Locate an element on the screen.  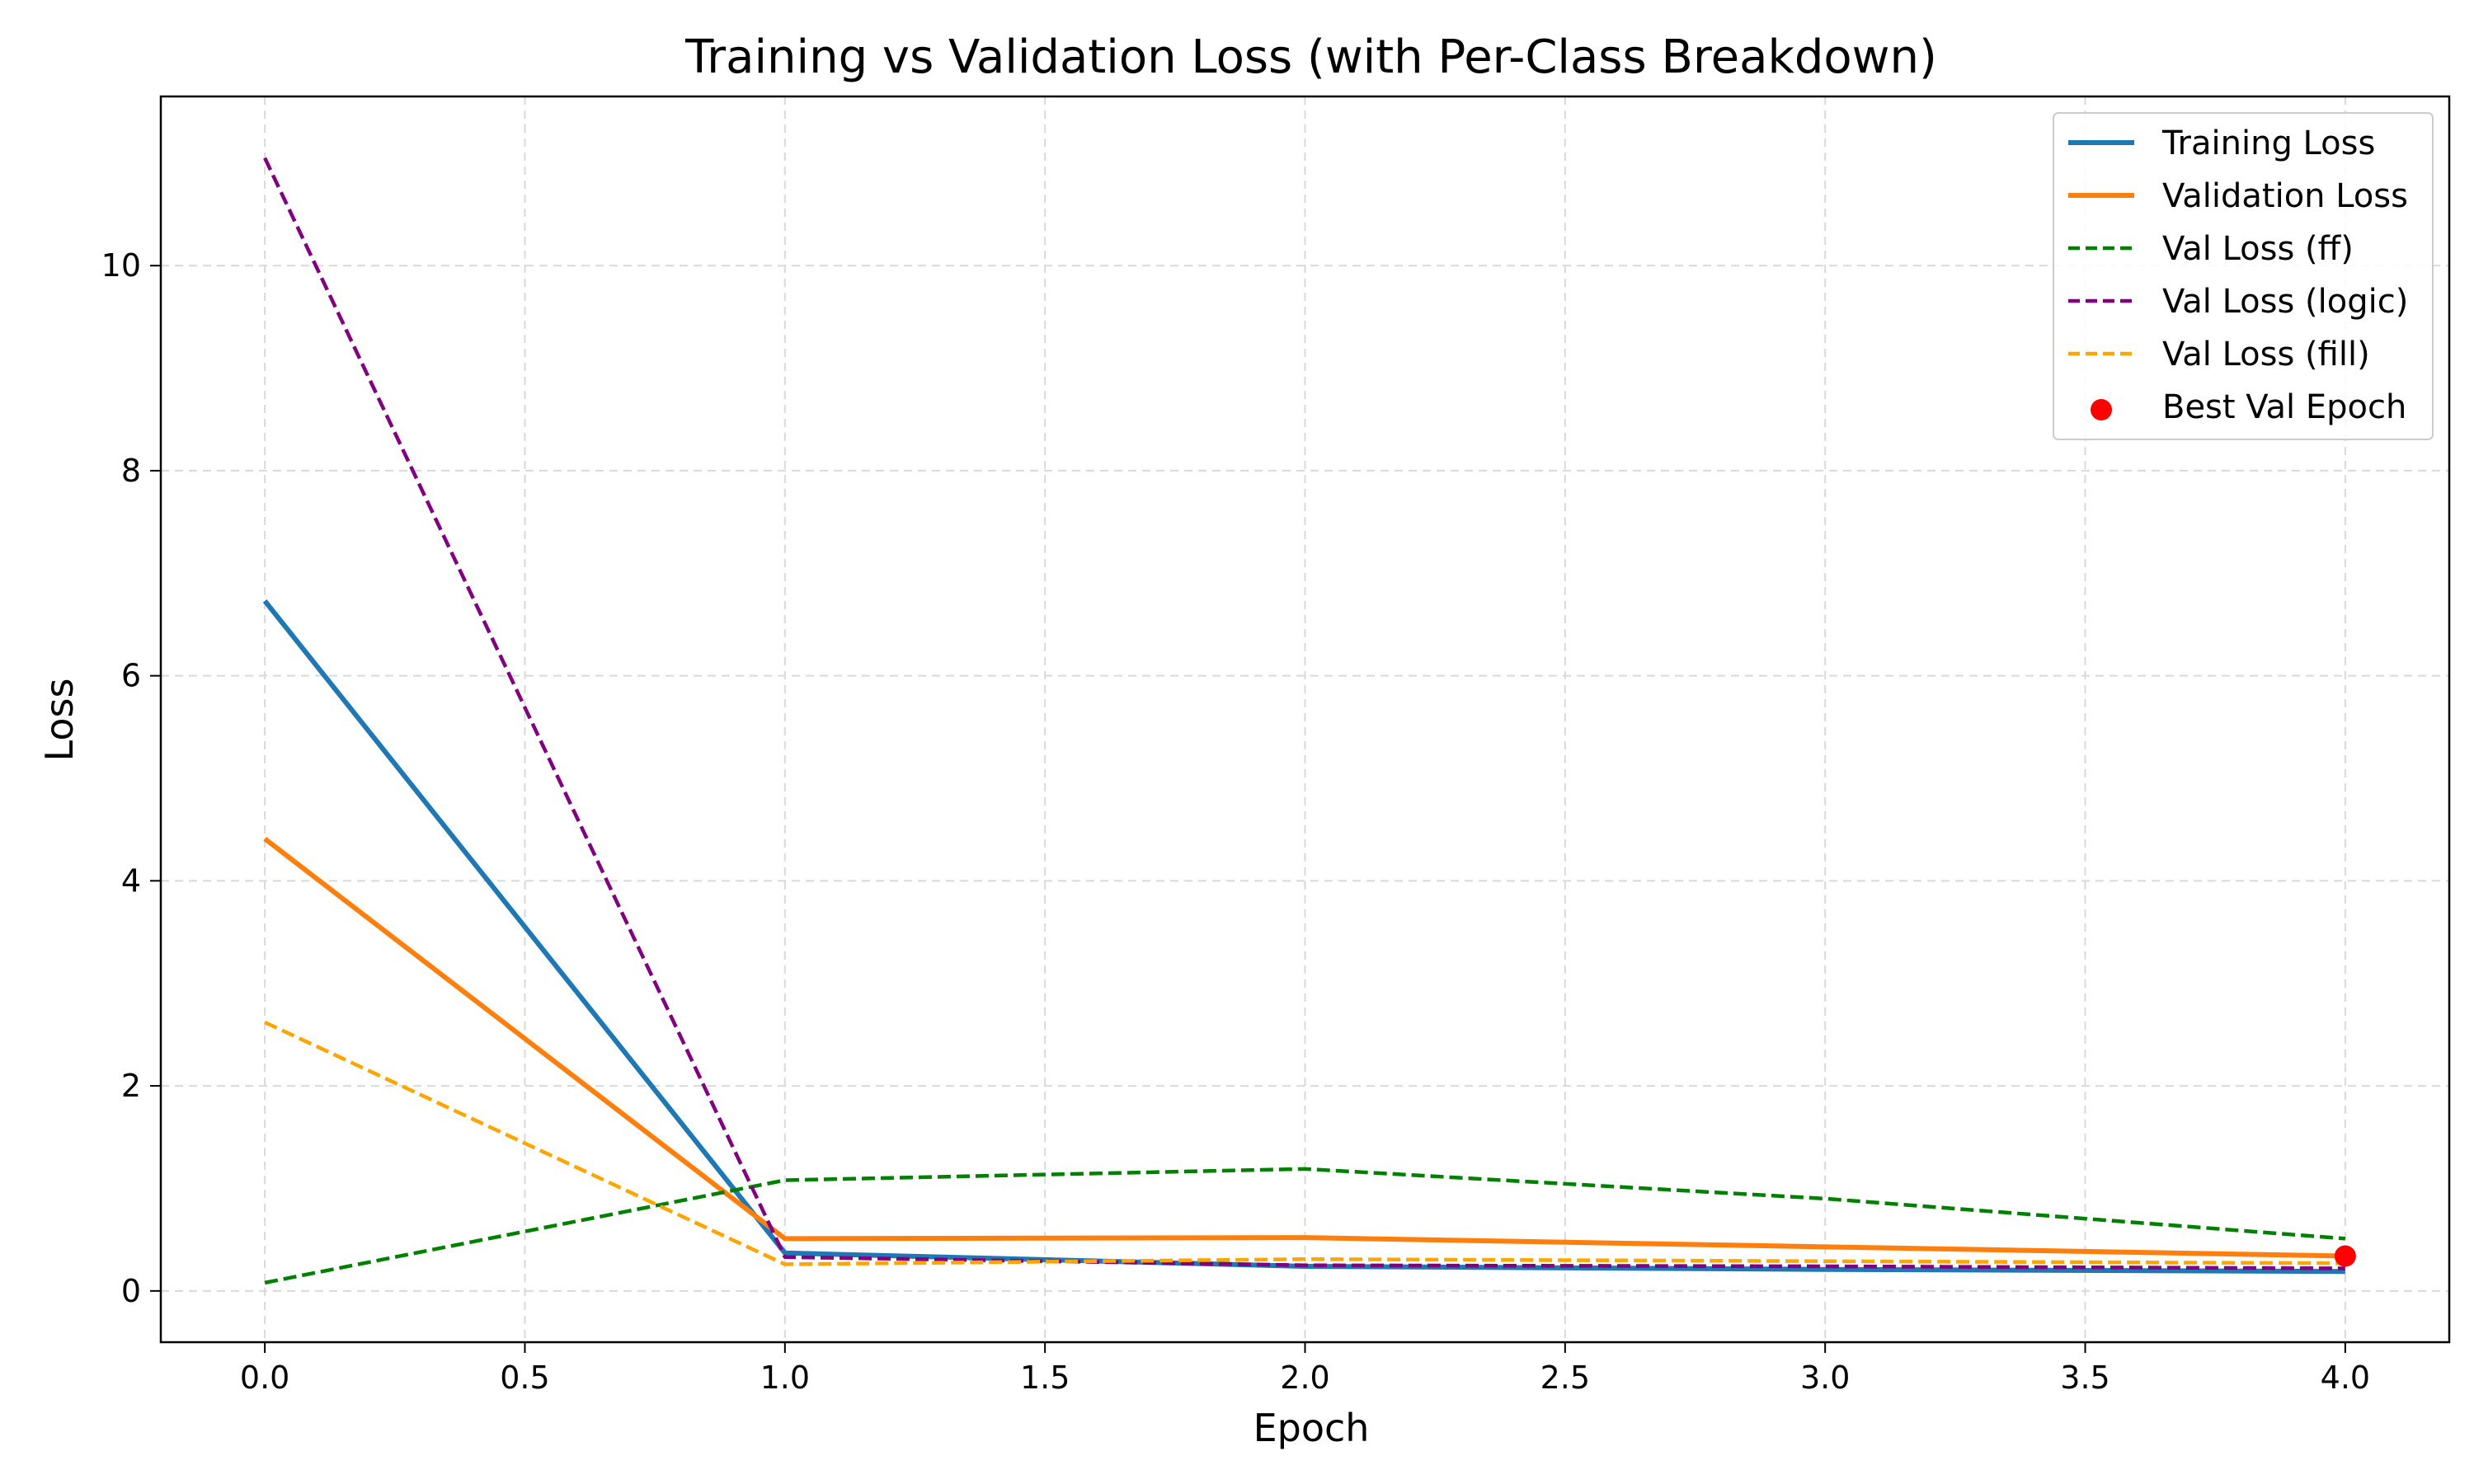
x-tick-label: 1.5 is located at coordinates (1045, 1378).